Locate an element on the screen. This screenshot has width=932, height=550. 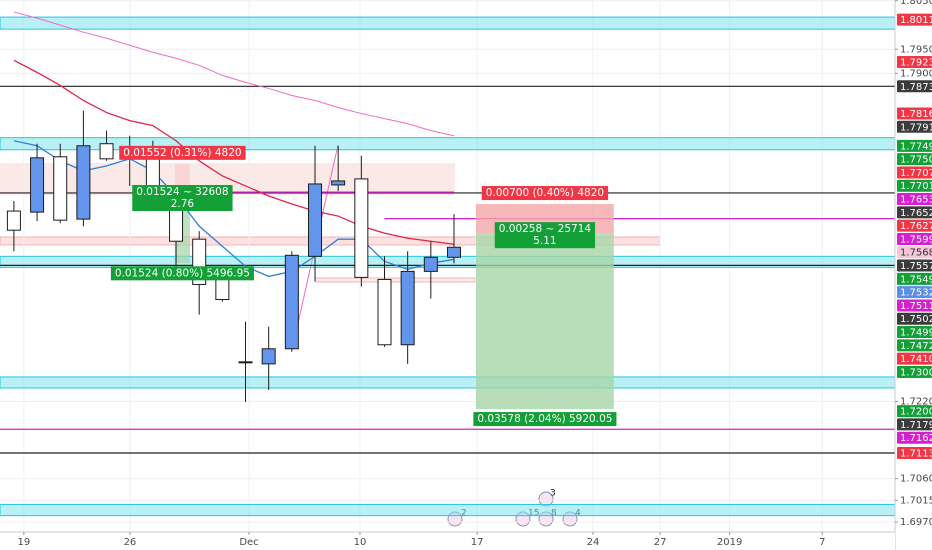
price-badge-label: 1.76538 is located at coordinates (916, 200).